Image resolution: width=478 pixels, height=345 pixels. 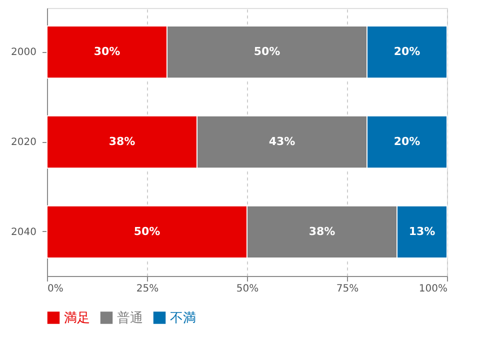 I want to click on legend-label: 不満, so click(x=183, y=318).